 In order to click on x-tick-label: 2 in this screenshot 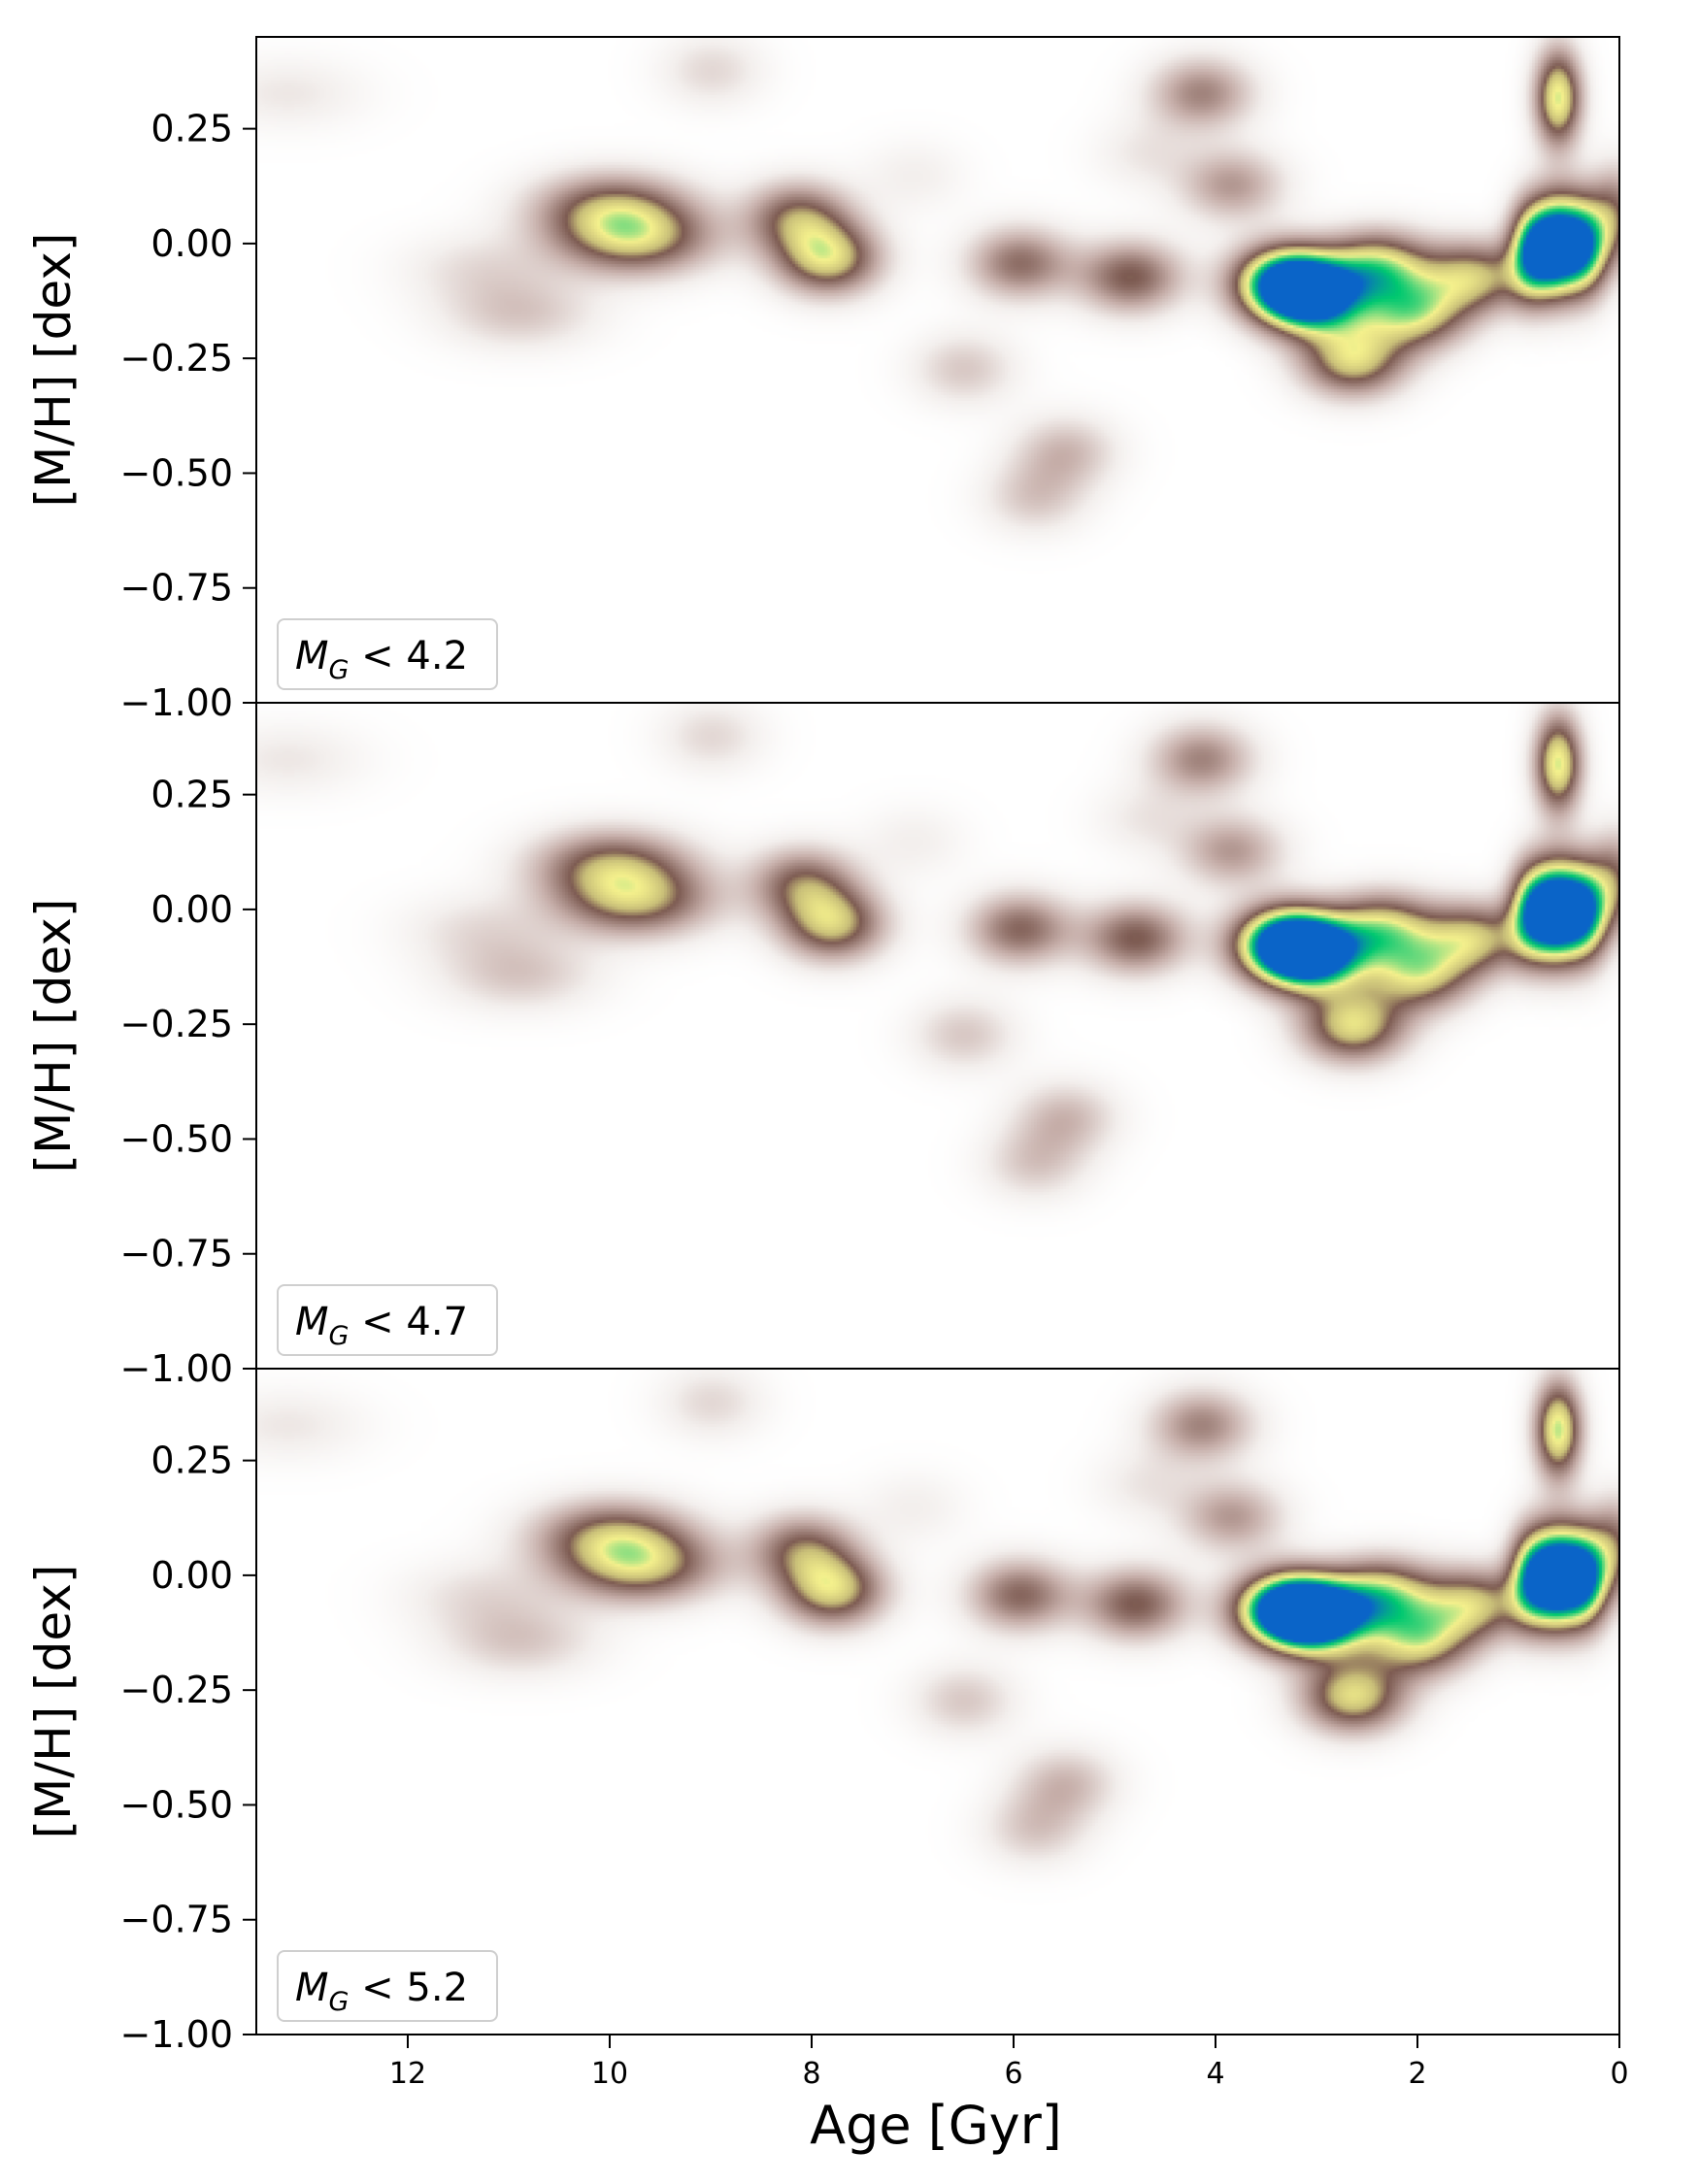, I will do `click(1417, 2074)`.